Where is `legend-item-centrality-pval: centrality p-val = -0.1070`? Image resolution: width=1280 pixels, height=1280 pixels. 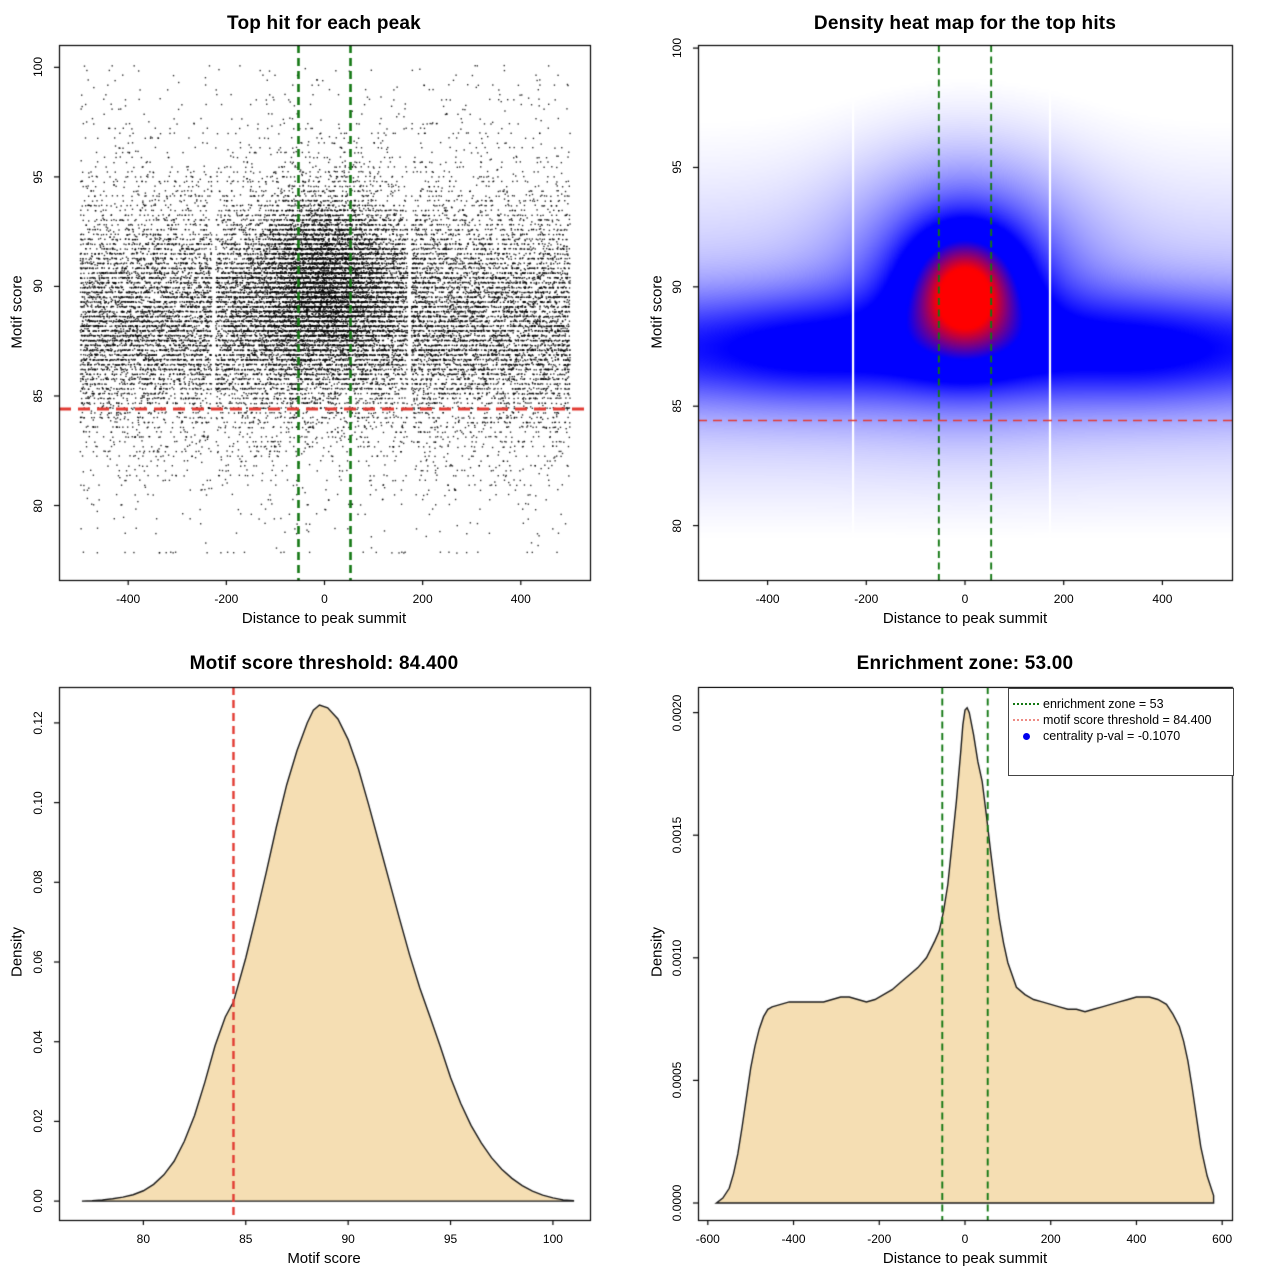
legend-item-centrality-pval: centrality p-val = -0.1070 is located at coordinates (1121, 736).